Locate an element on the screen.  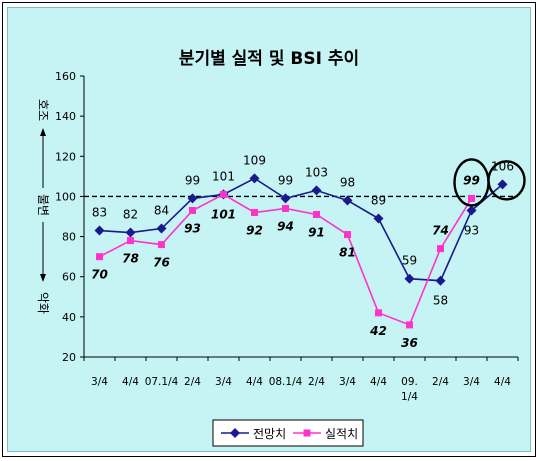
annotation-bad: 악화 is located at coordinates (43, 303).